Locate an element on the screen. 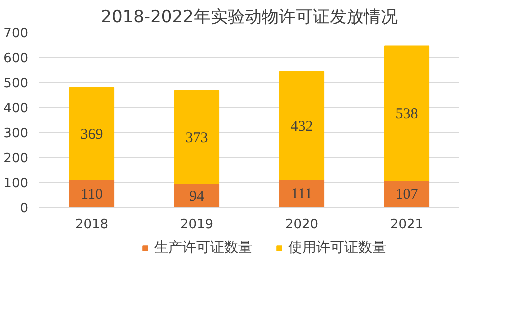 The height and width of the screenshot is (324, 506). y-tick-label: 400 is located at coordinates (16, 109).